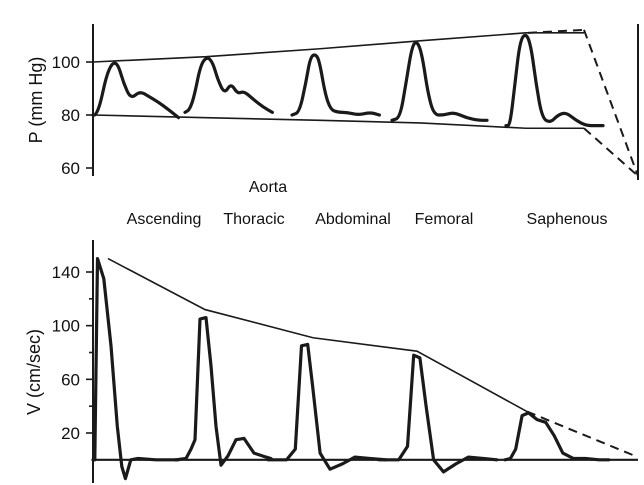 The width and height of the screenshot is (644, 485). I want to click on pressure-waveform-thoracic, so click(228, 85).